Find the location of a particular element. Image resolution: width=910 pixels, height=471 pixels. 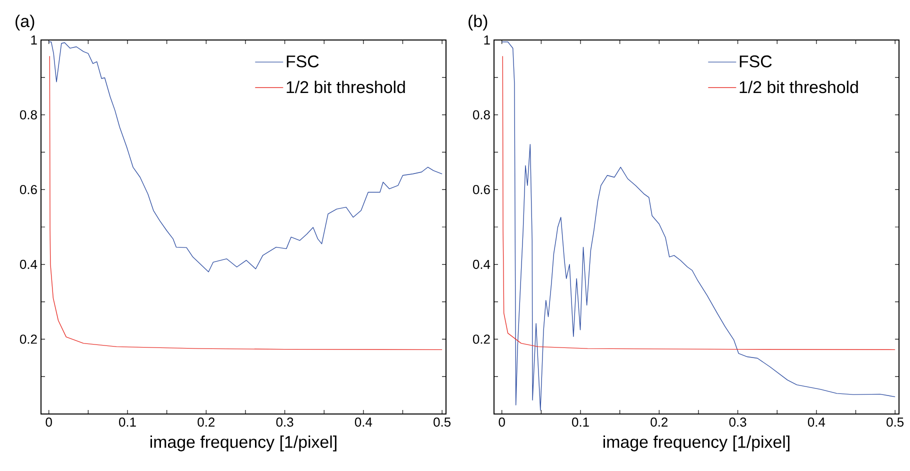

chart-title: (a) is located at coordinates (25, 22).